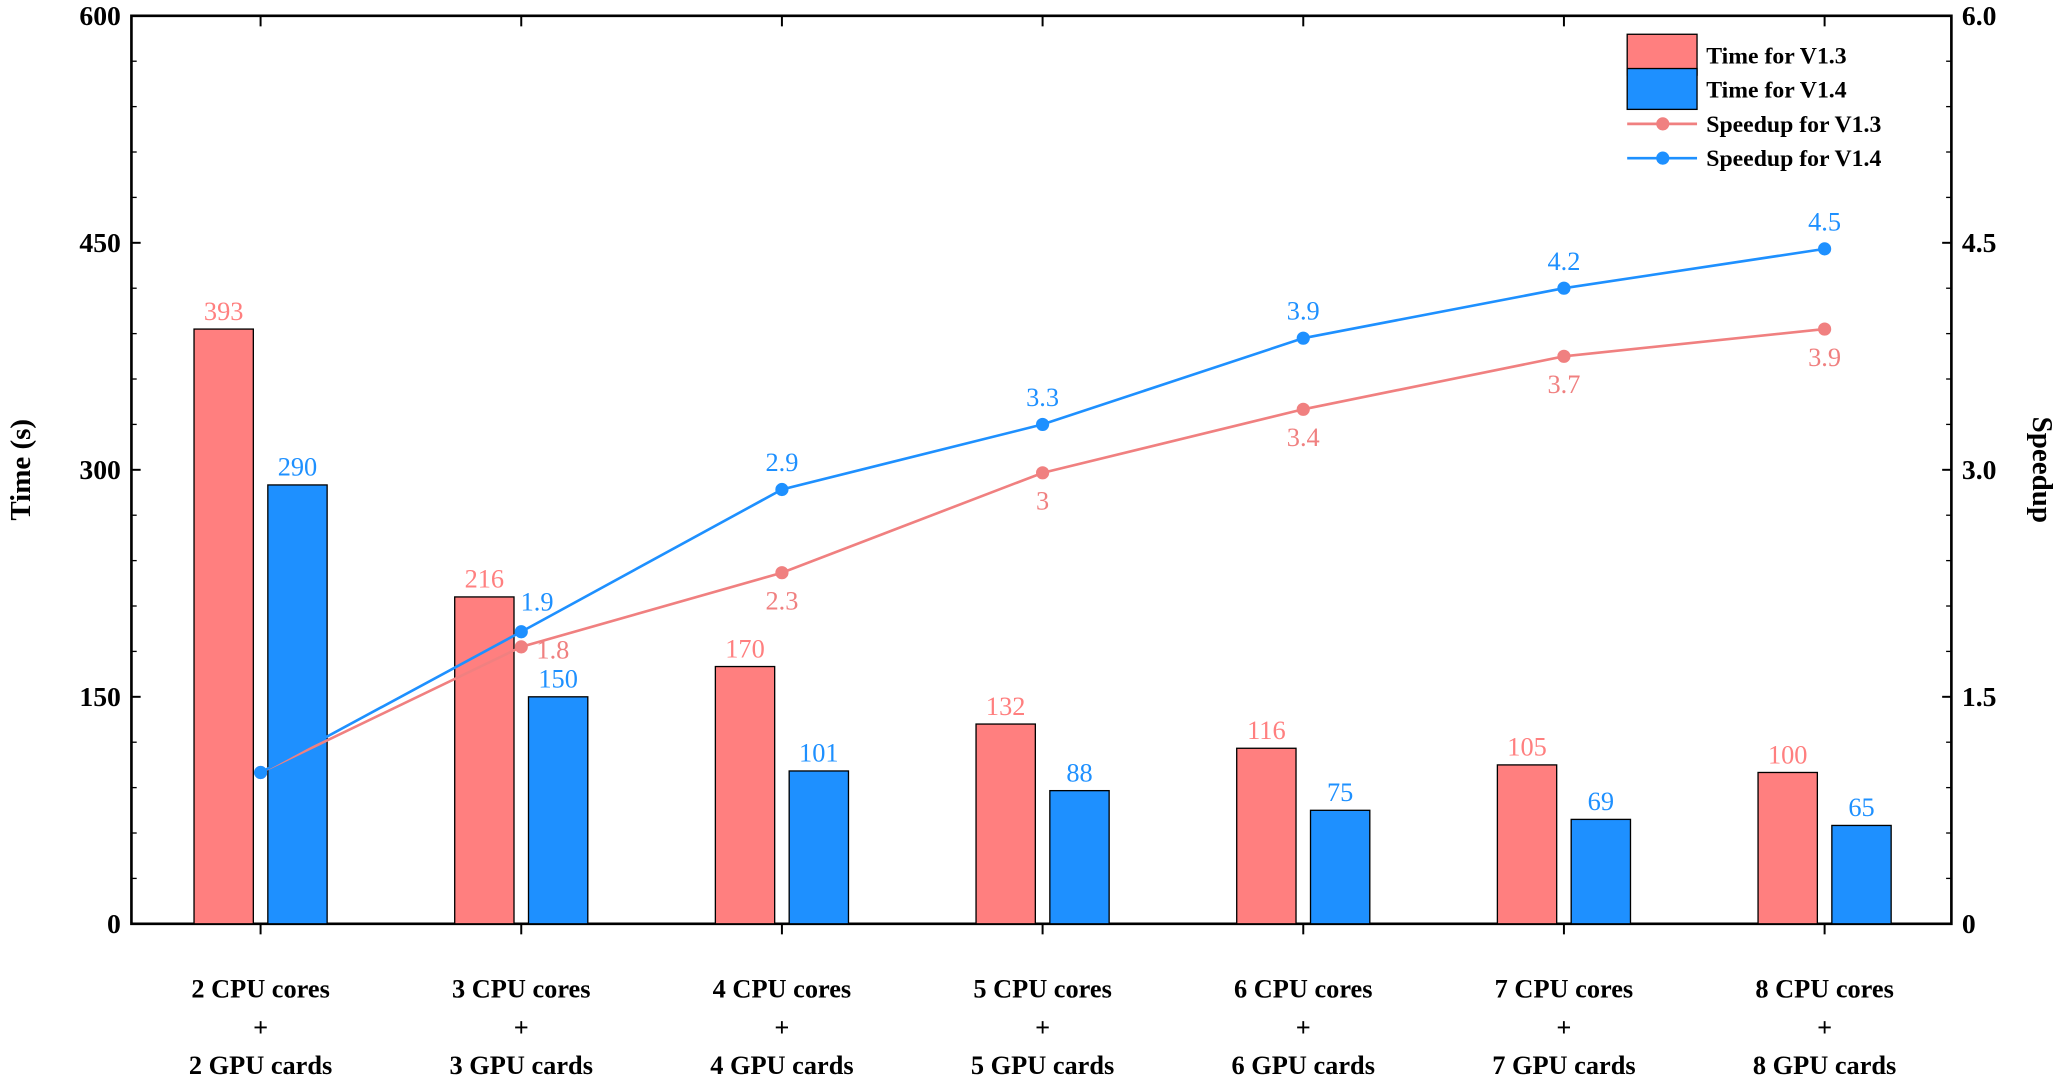 The width and height of the screenshot is (2067, 1078). Describe the element at coordinates (1266, 730) in the screenshot. I see `bar-value-label: 116` at that location.